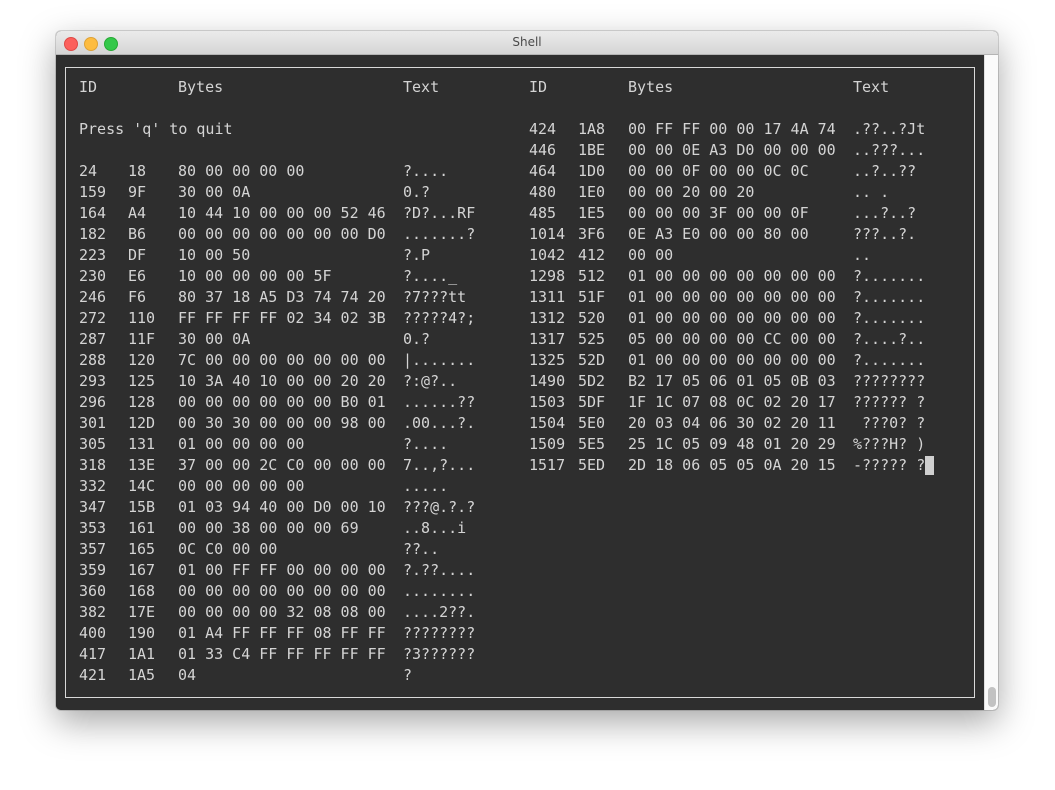 This screenshot has width=1055, height=790. I want to click on row-bytes: 10 00 50, so click(214, 255).